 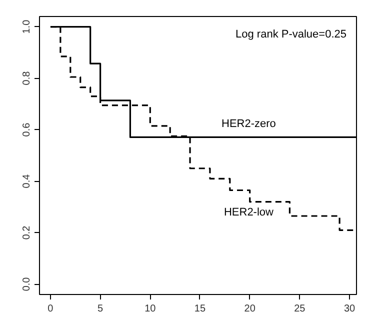 I want to click on annotation: Log rank P-value=0.25, so click(x=291, y=34).